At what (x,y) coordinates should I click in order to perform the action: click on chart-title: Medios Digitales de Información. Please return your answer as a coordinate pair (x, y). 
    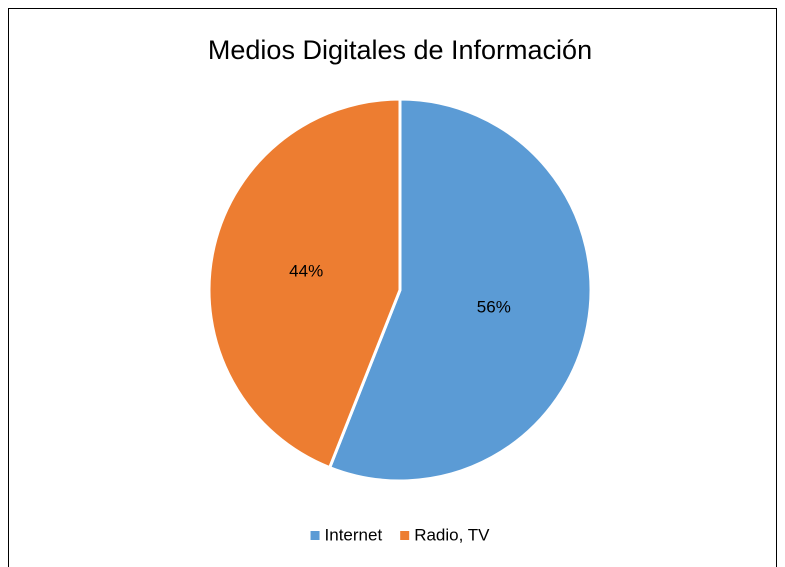
    Looking at the image, I should click on (400, 50).